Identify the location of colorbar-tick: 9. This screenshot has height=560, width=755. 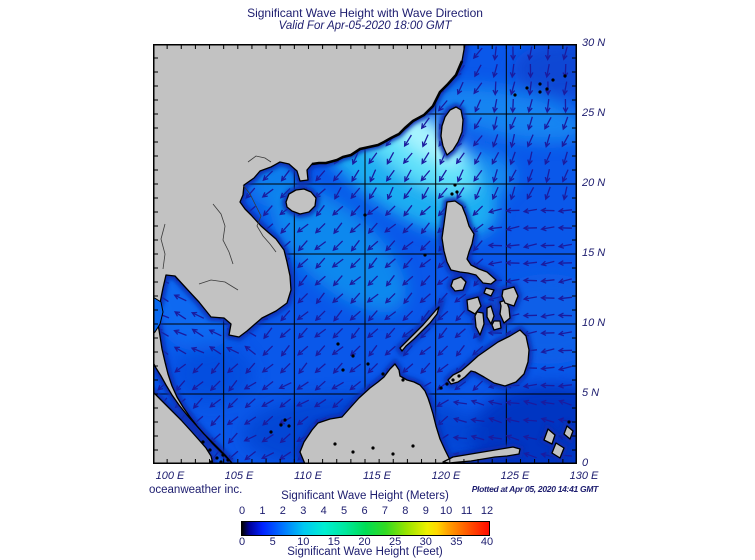
(425, 511).